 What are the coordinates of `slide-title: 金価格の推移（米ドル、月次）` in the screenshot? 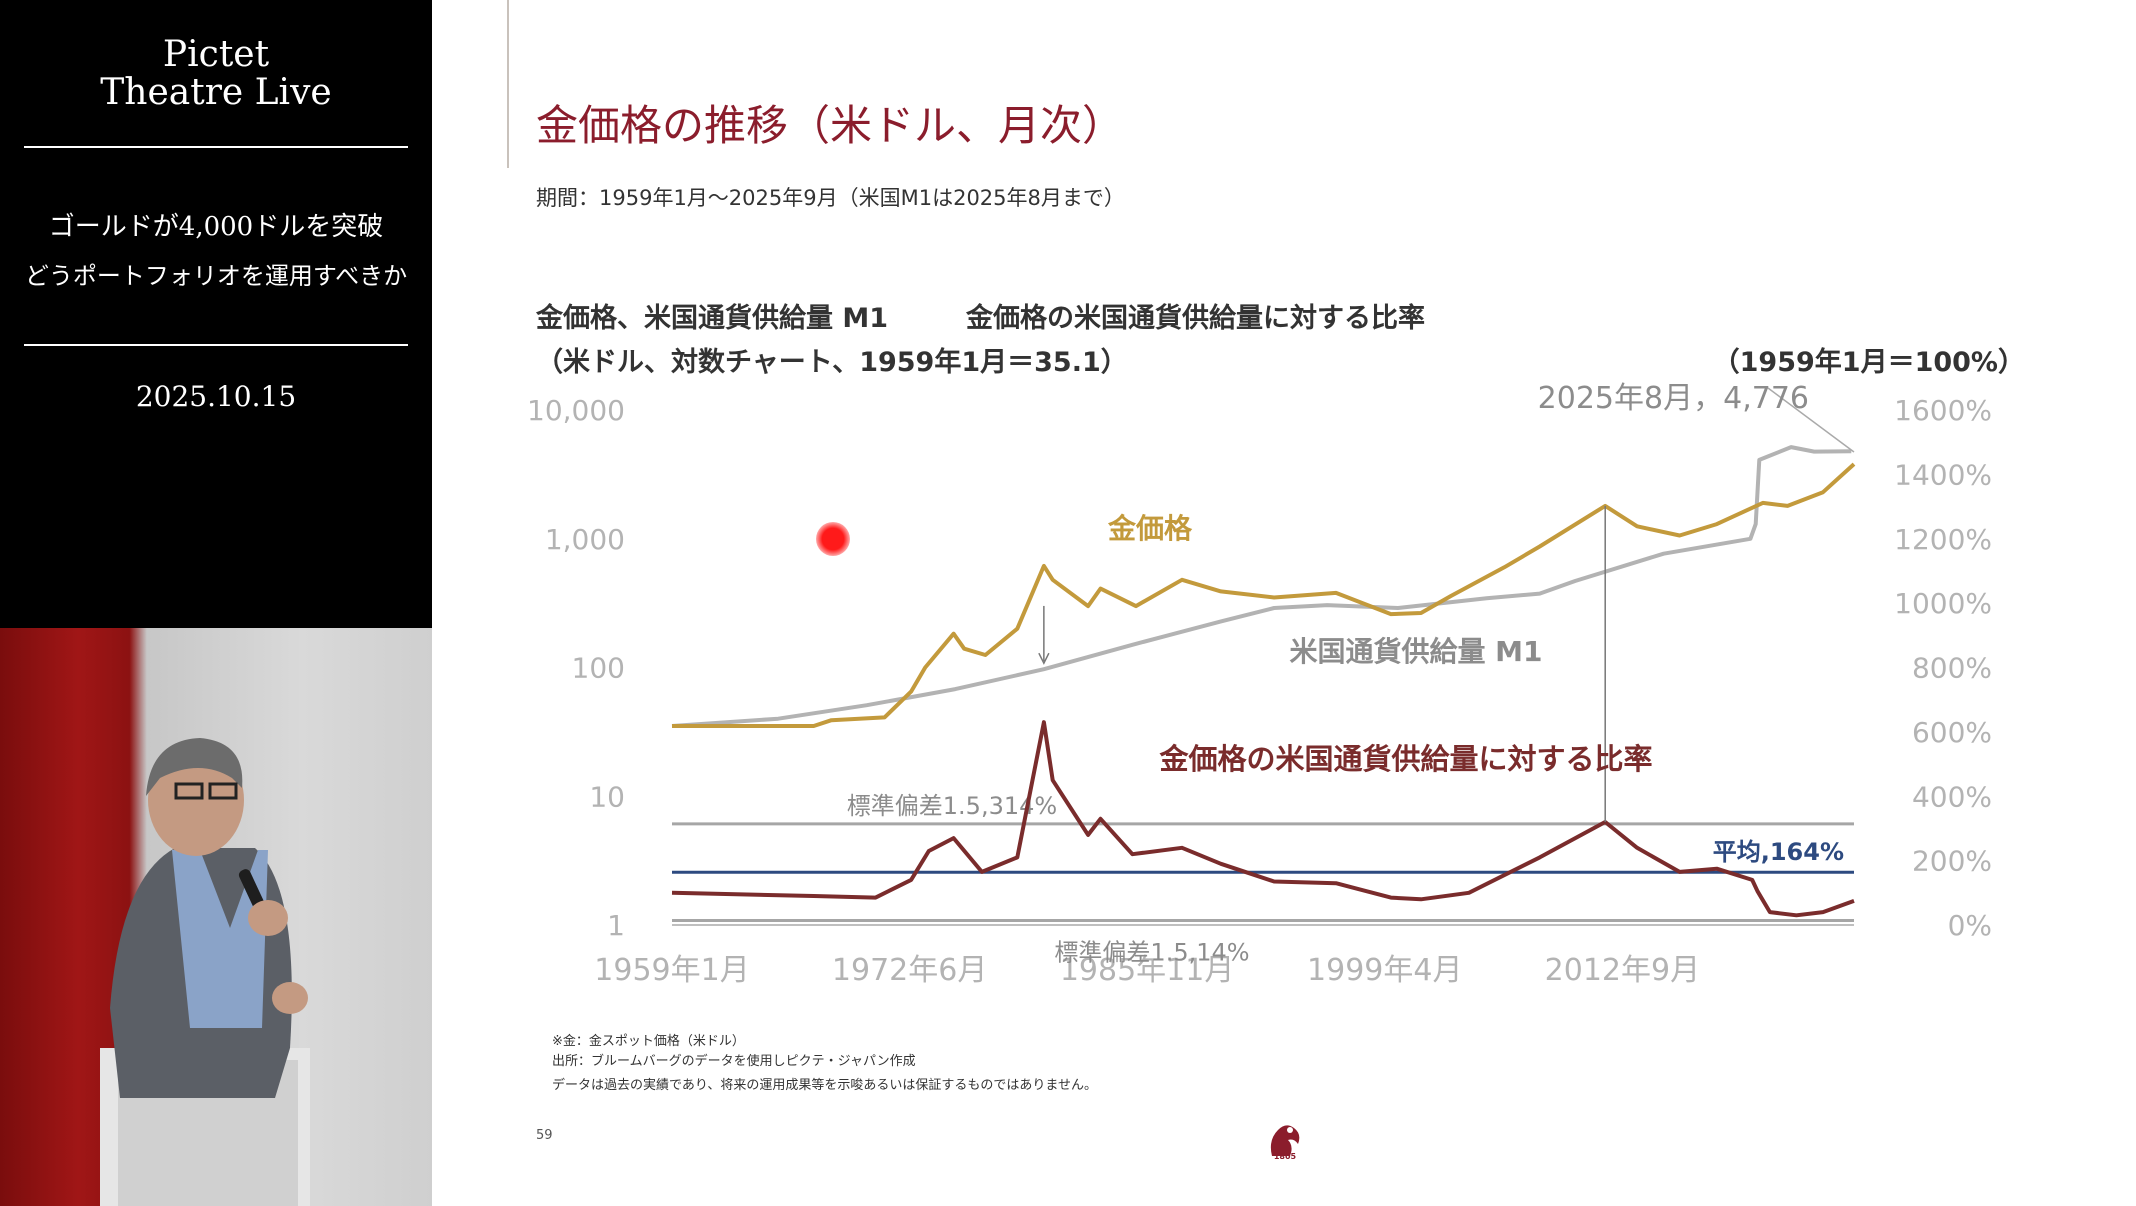 It's located at (830, 125).